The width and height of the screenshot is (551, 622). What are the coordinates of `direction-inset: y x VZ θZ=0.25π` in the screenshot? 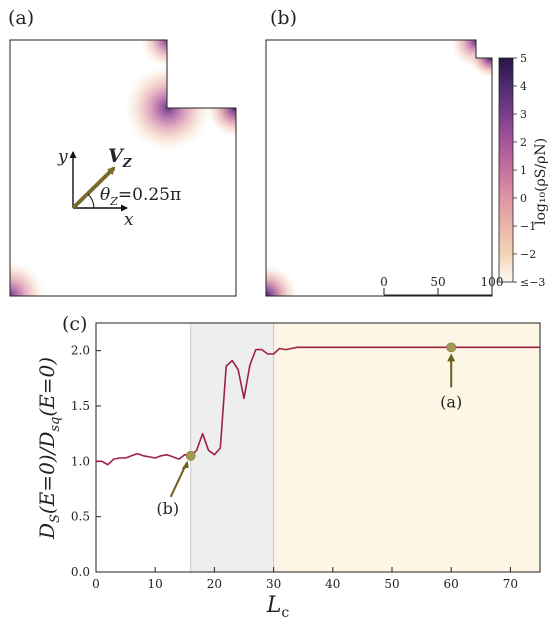 It's located at (119, 187).